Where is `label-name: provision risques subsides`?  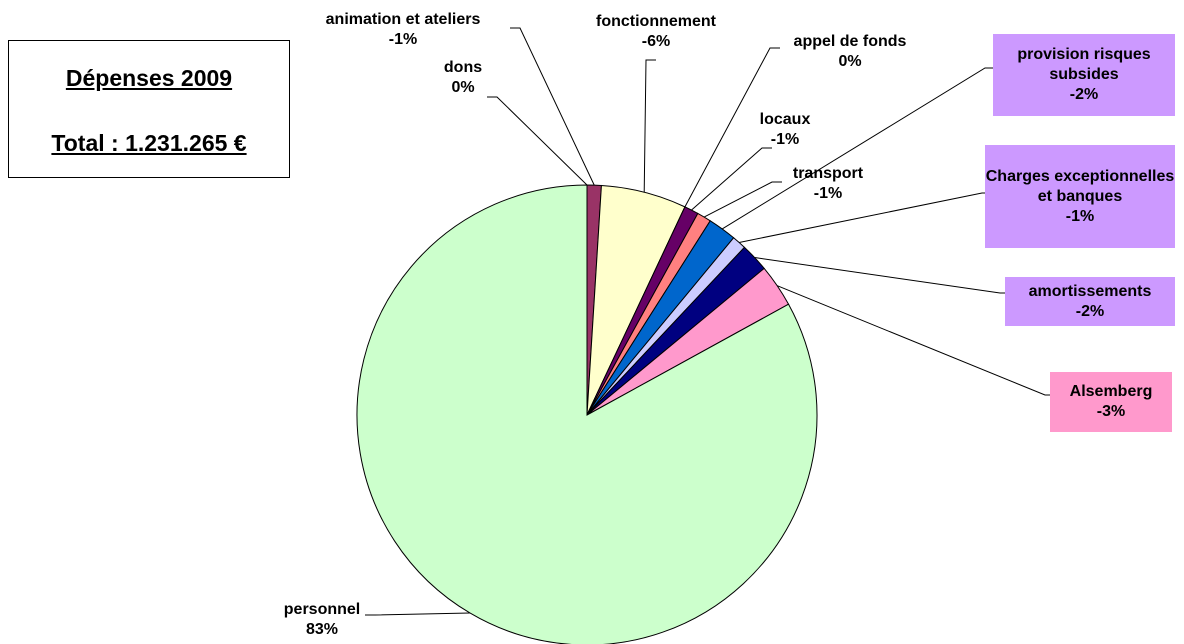
label-name: provision risques subsides is located at coordinates (1084, 64).